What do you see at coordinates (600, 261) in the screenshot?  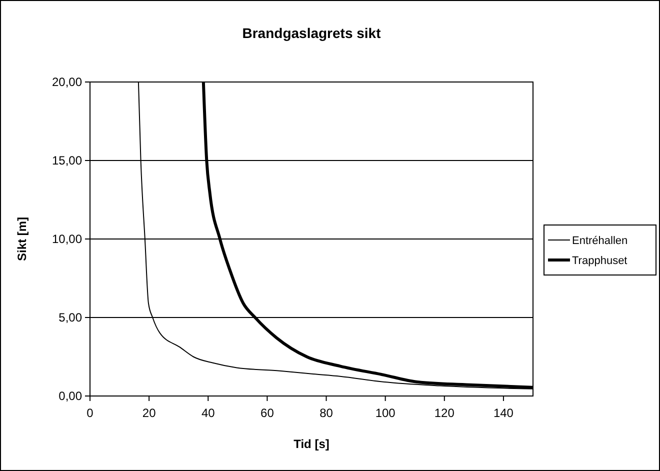 I see `legend-label: Trapphuset` at bounding box center [600, 261].